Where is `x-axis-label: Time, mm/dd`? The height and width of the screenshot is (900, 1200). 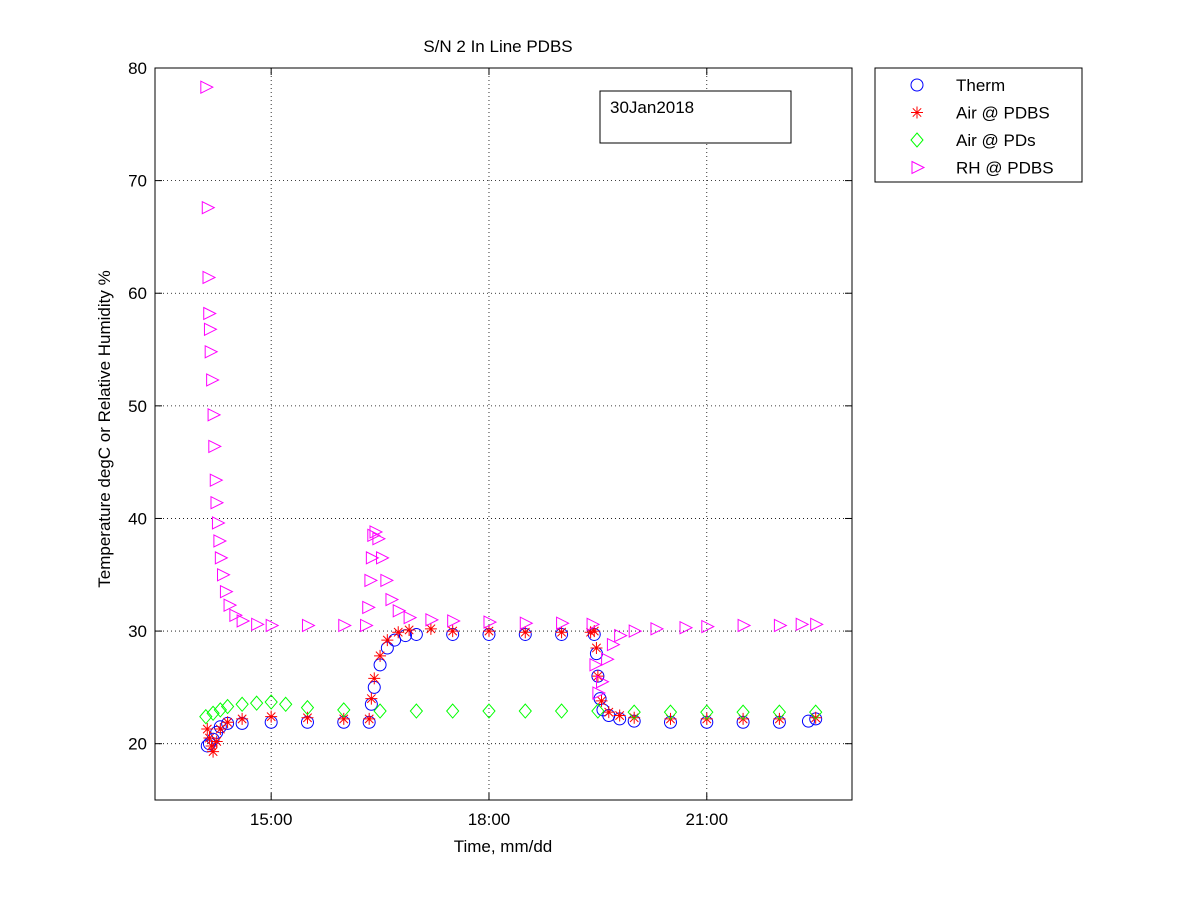
x-axis-label: Time, mm/dd is located at coordinates (503, 846).